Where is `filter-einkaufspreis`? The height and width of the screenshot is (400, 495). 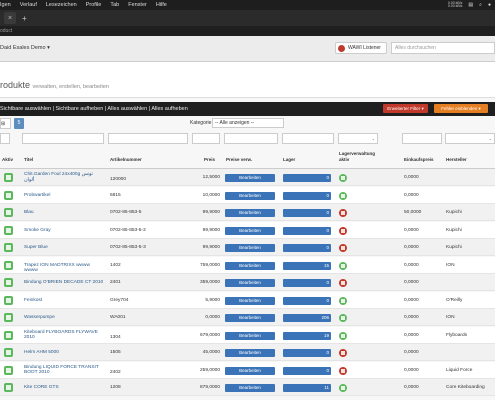 filter-einkaufspreis is located at coordinates (422, 138).